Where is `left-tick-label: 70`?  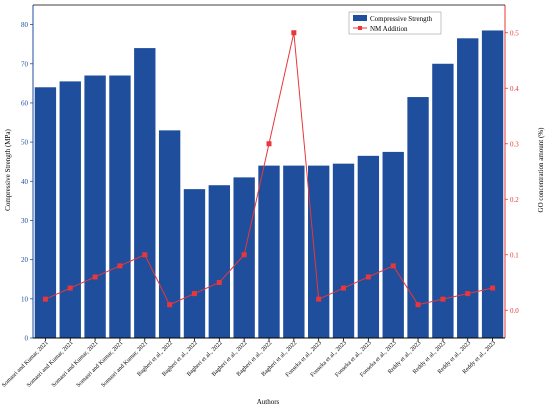
left-tick-label: 70 is located at coordinates (25, 64).